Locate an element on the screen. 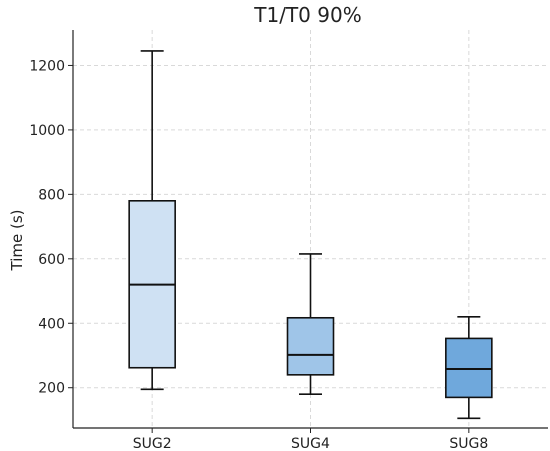 Image resolution: width=550 pixels, height=451 pixels. y-tick-label: 1200 is located at coordinates (47, 66).